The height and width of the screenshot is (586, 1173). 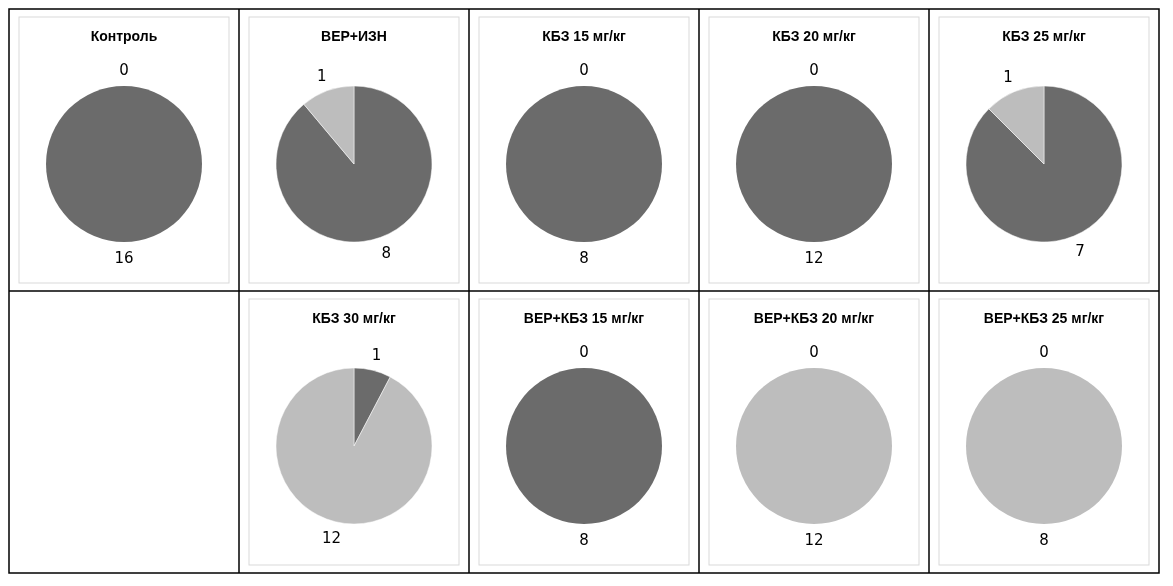 What do you see at coordinates (354, 318) in the screenshot?
I see `chart-title: КБЗ 30 мг/кг` at bounding box center [354, 318].